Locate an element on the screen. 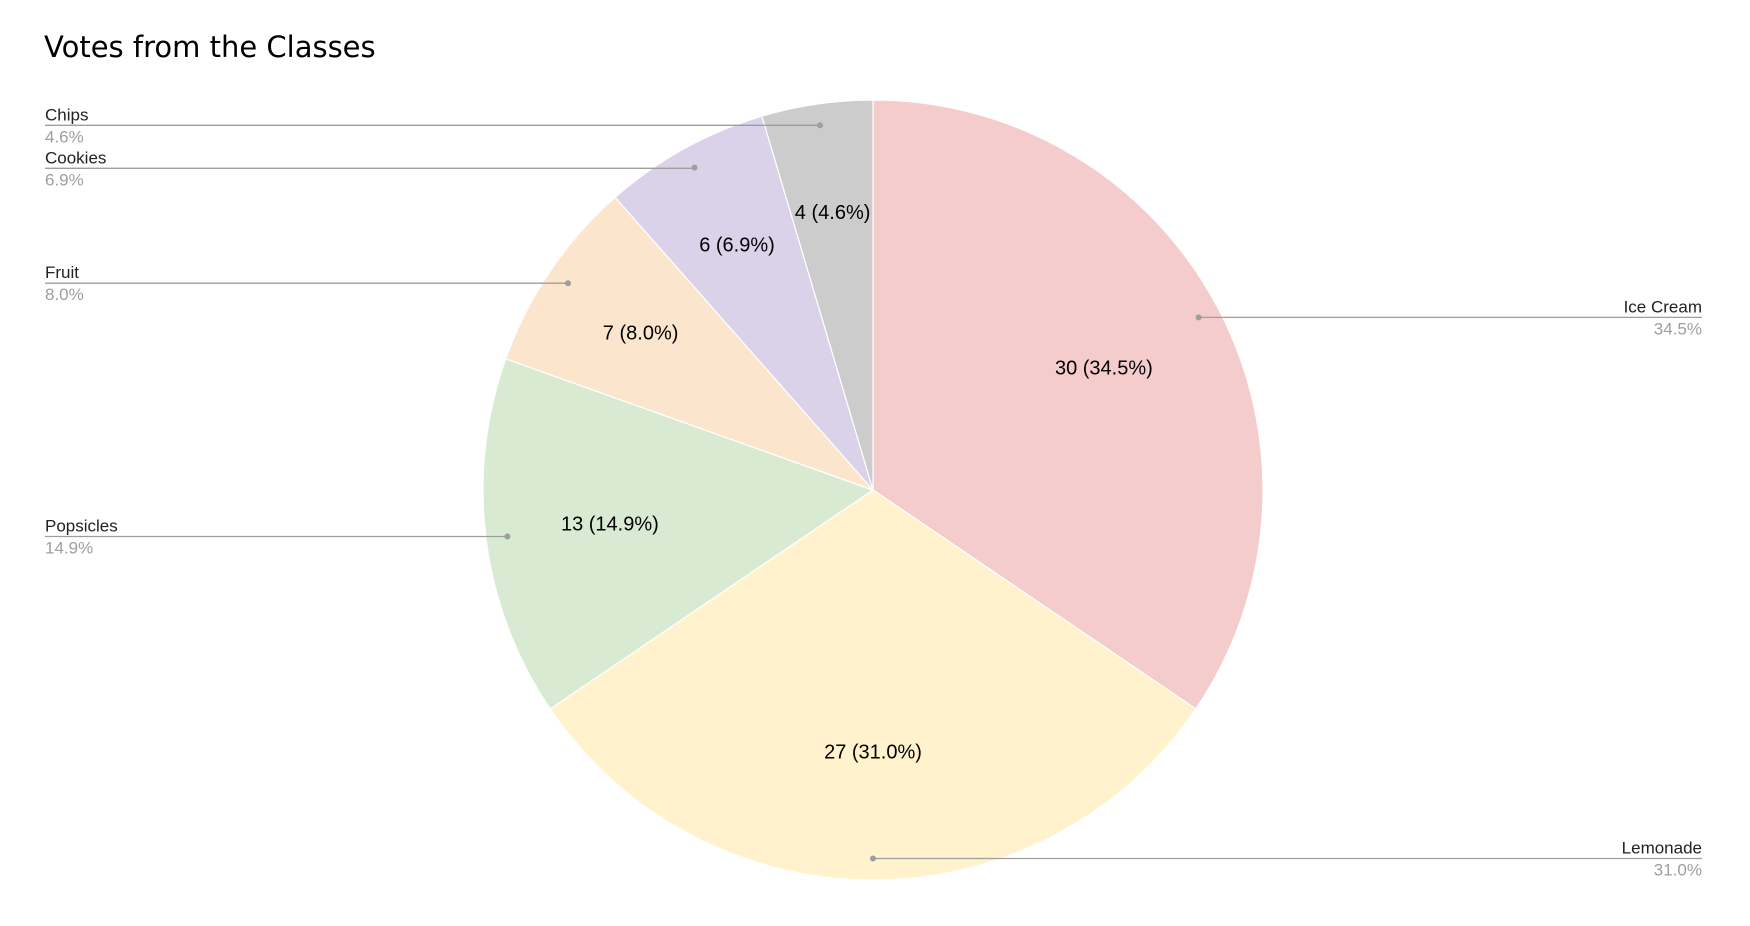 The height and width of the screenshot is (926, 1750). leader-dot-ice-cream is located at coordinates (1198, 317).